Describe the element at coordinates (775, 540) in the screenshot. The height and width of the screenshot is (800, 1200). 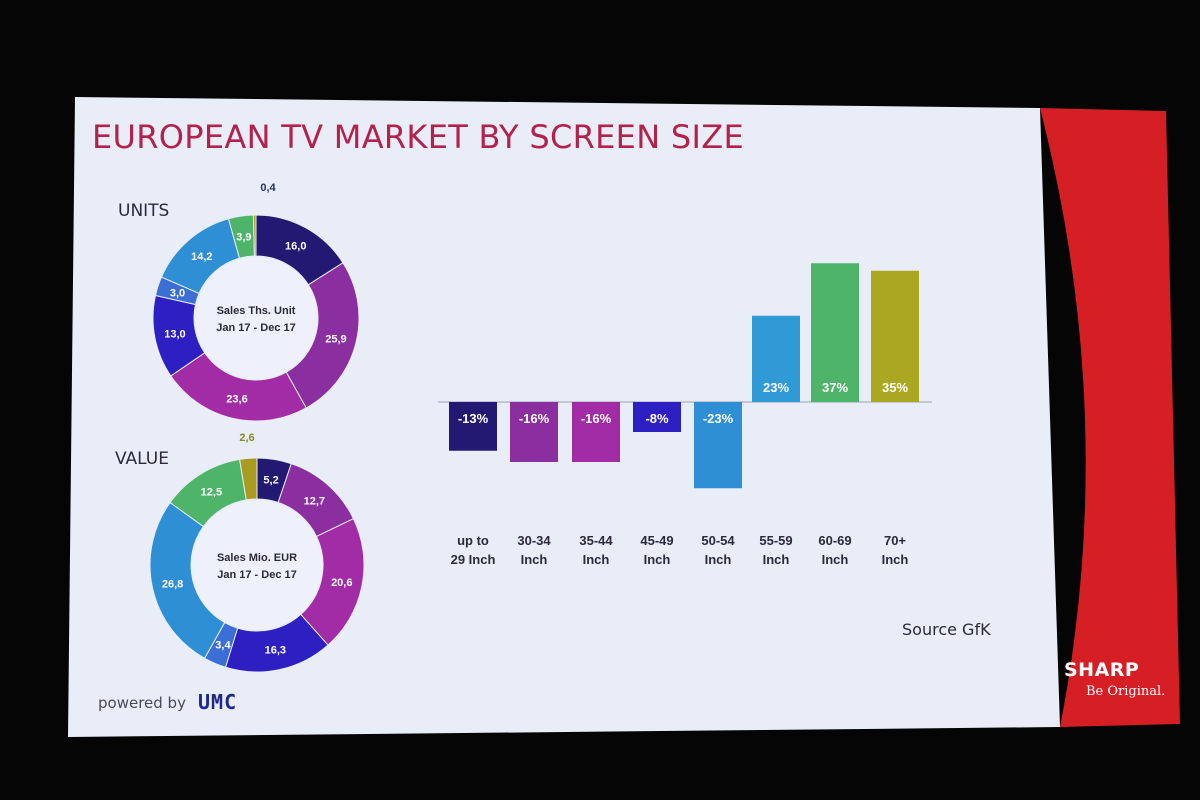
I see `category-label: 55-59` at that location.